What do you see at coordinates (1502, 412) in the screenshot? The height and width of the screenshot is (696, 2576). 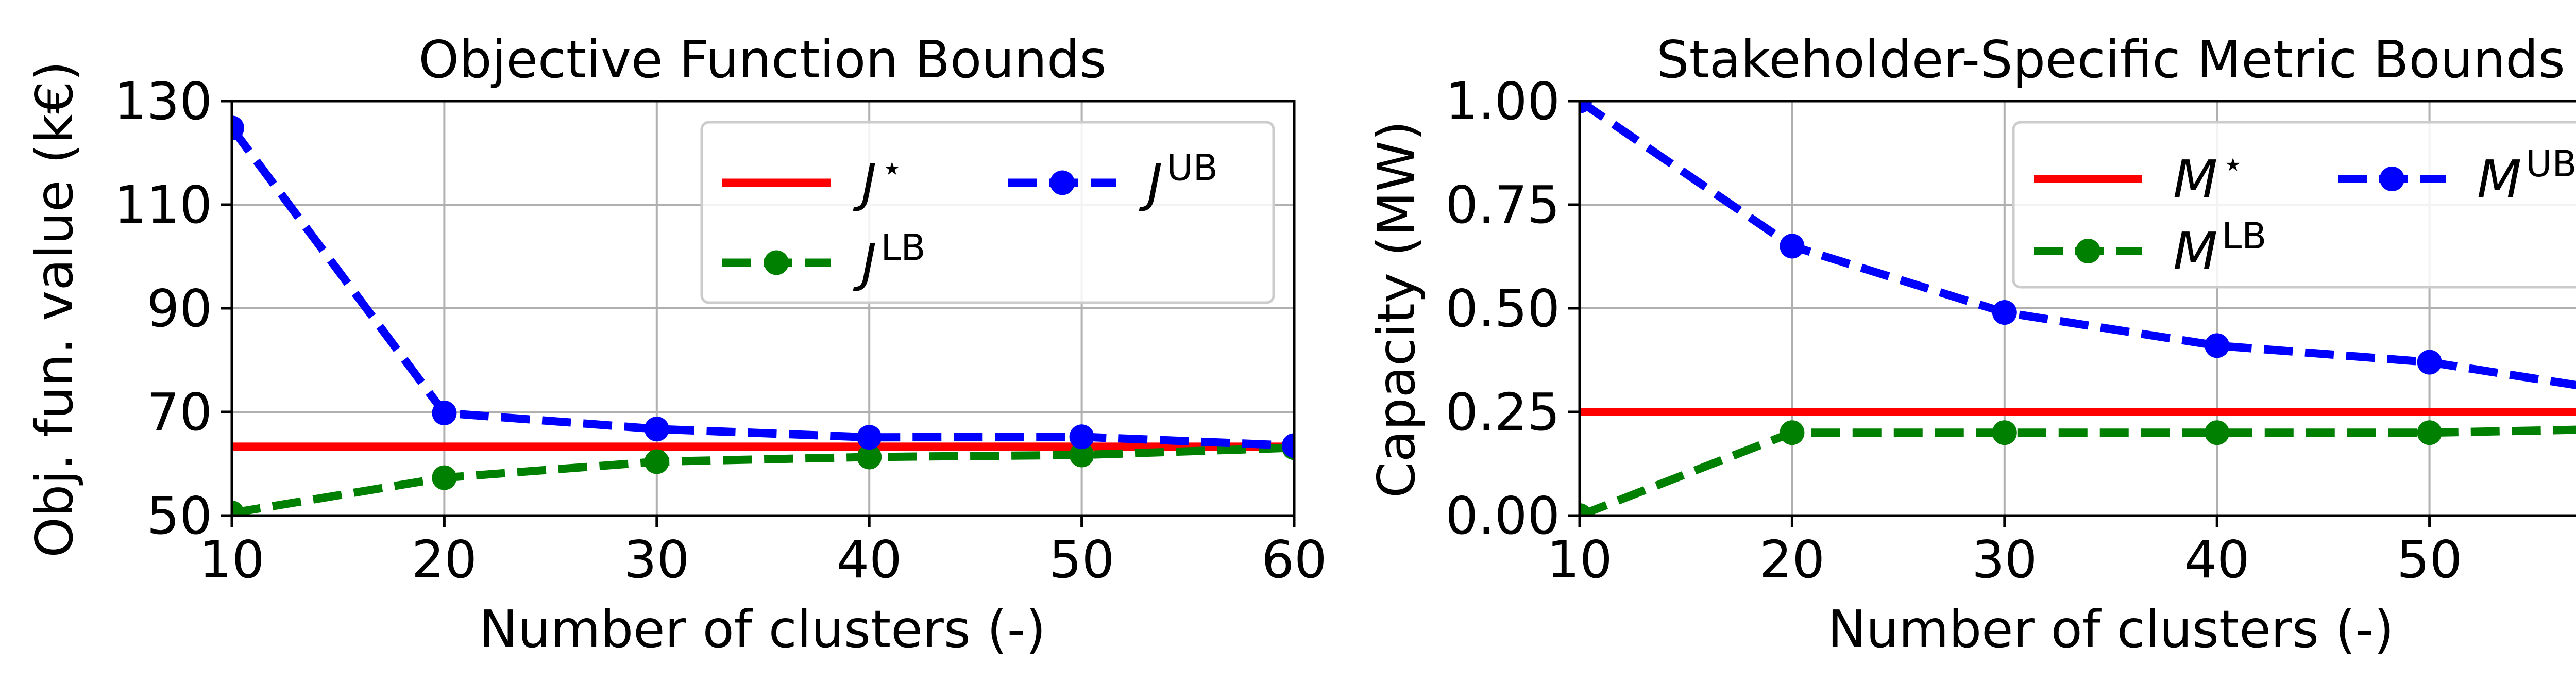 I see `y-tick-label: 0.25` at bounding box center [1502, 412].